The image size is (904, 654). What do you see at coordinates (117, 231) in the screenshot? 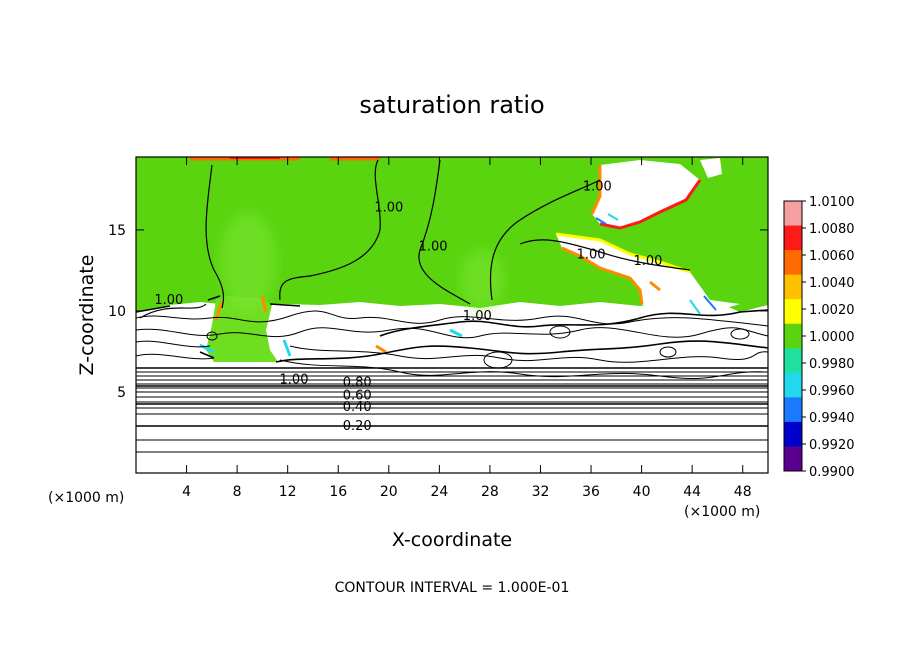
I see `y-tick-label: 15` at bounding box center [117, 231].